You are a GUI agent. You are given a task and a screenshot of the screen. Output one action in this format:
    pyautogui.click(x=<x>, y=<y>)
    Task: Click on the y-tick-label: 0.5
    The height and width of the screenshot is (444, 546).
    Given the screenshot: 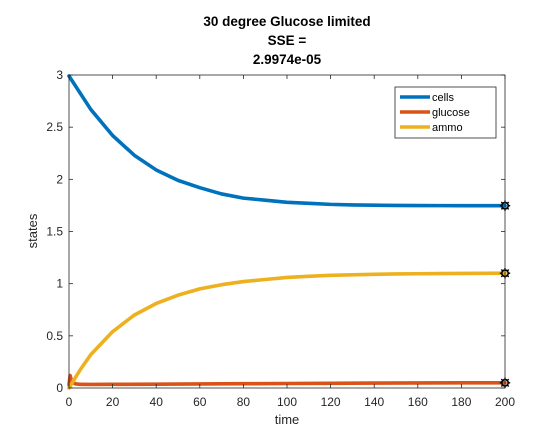 What is the action you would take?
    pyautogui.click(x=54, y=336)
    